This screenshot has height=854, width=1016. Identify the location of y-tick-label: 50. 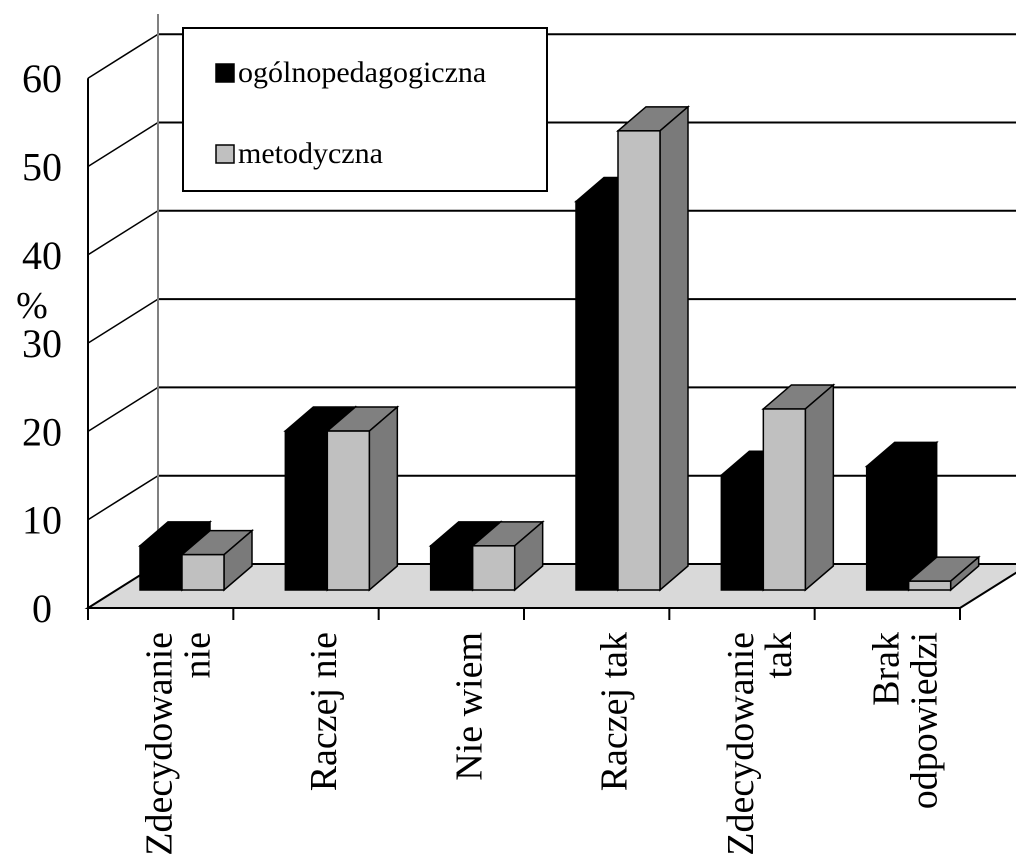
(42, 167).